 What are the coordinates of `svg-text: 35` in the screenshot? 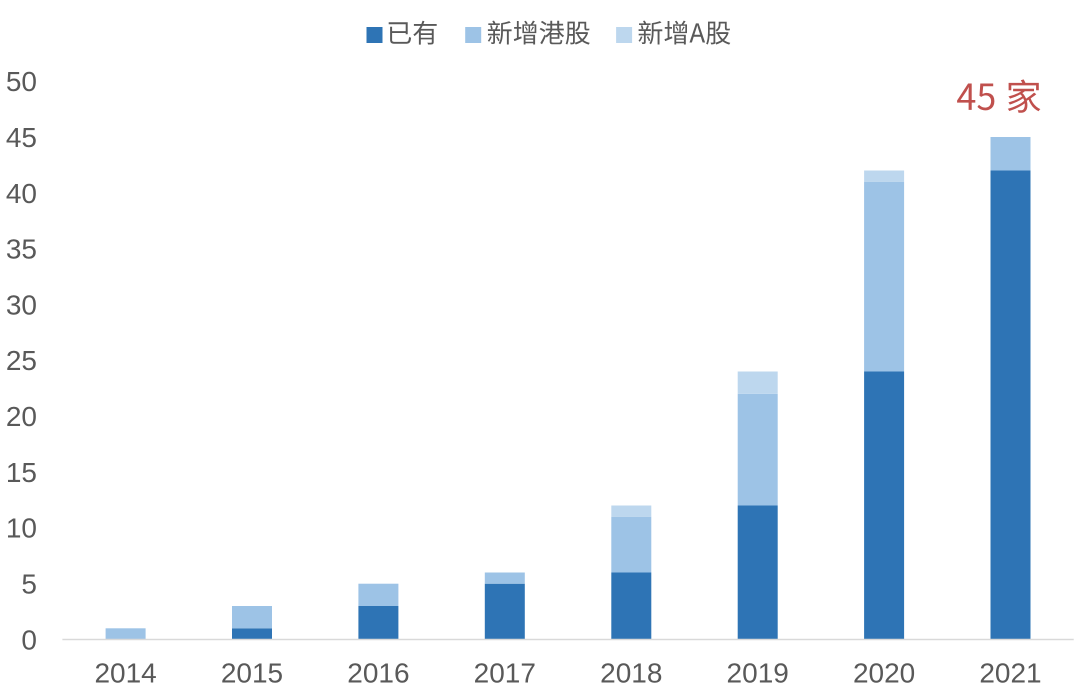 It's located at (21, 249).